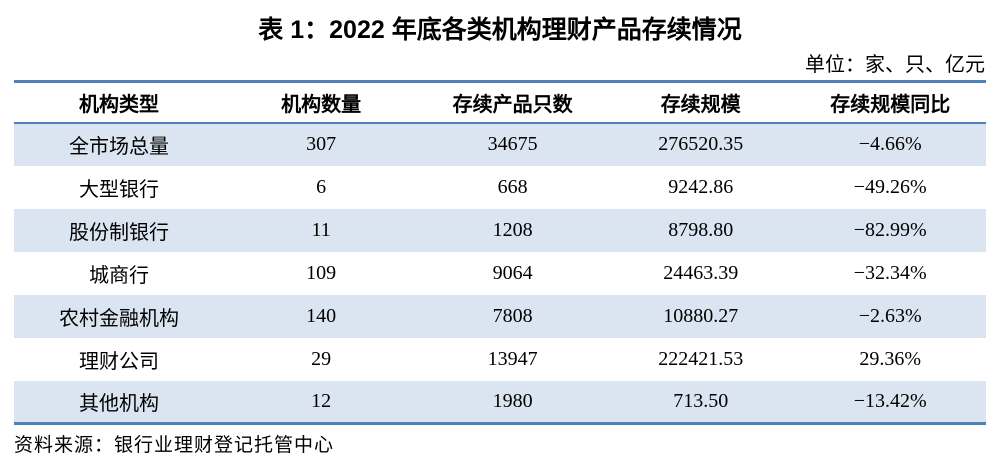 This screenshot has width=1000, height=474. I want to click on cell-scale-yoy: −82.99%, so click(890, 229).